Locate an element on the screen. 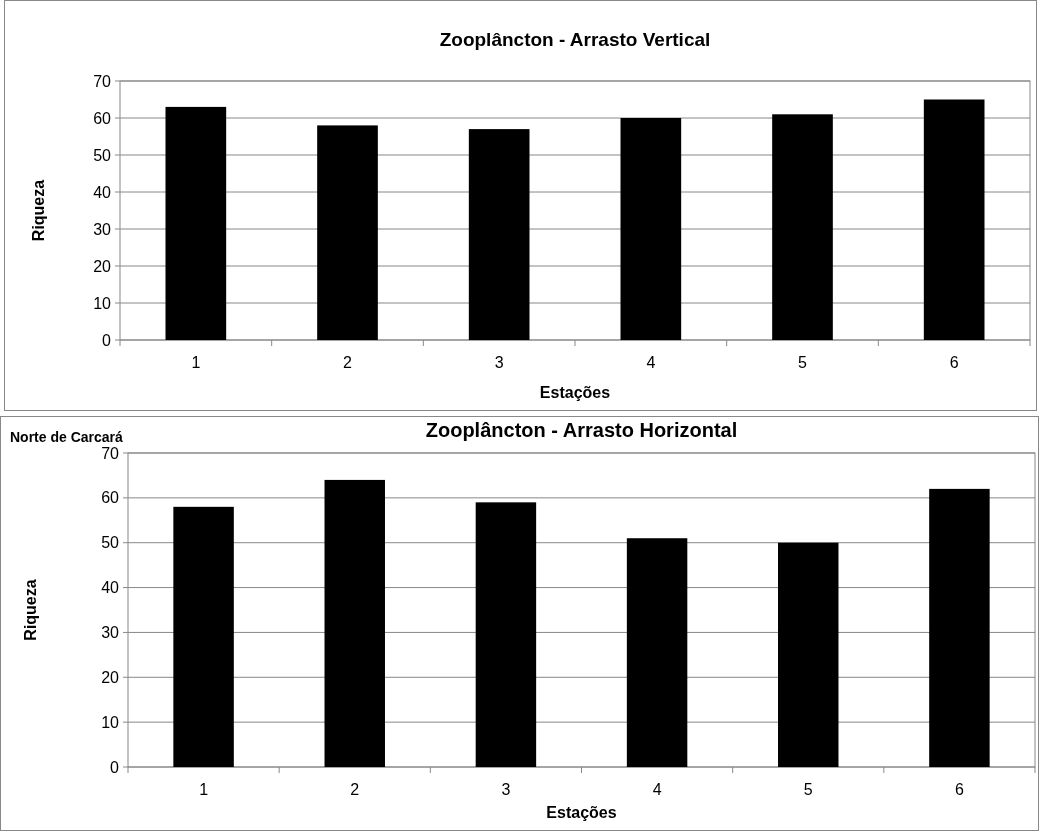  chart-title: Zooplâncton - Arrasto Horizontal is located at coordinates (581, 430).